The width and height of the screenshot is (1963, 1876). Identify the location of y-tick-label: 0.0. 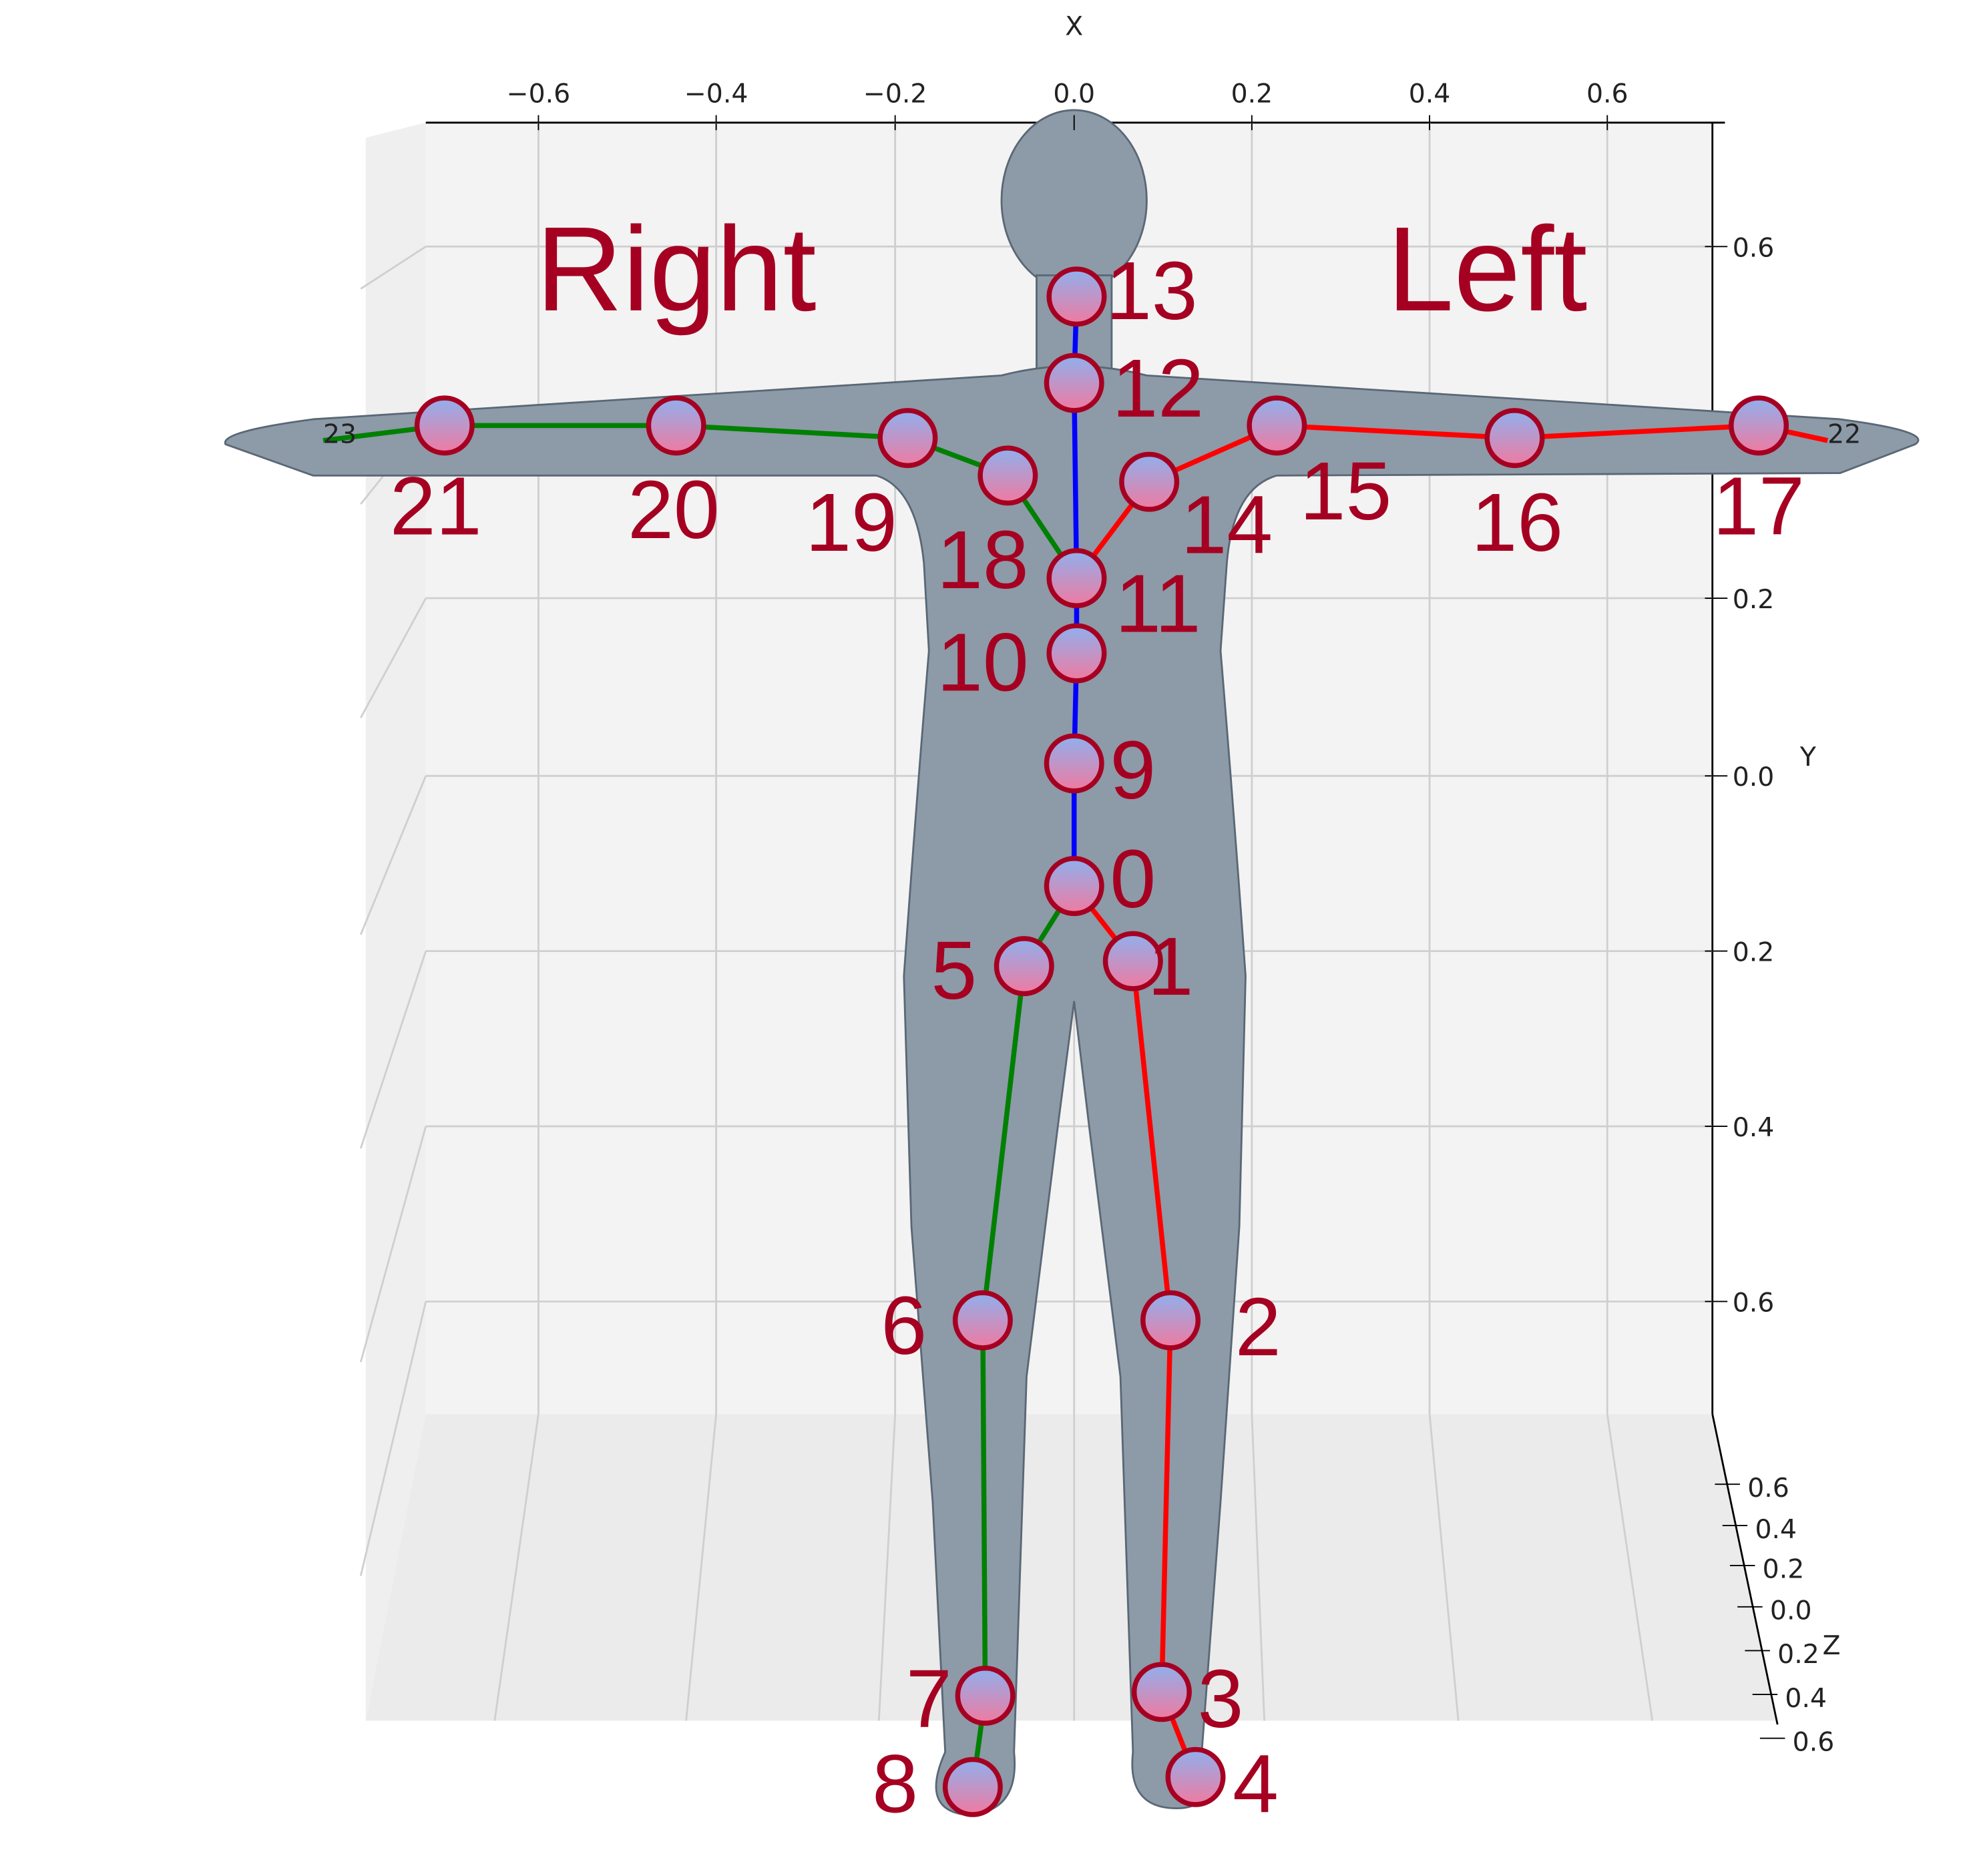
(1754, 777).